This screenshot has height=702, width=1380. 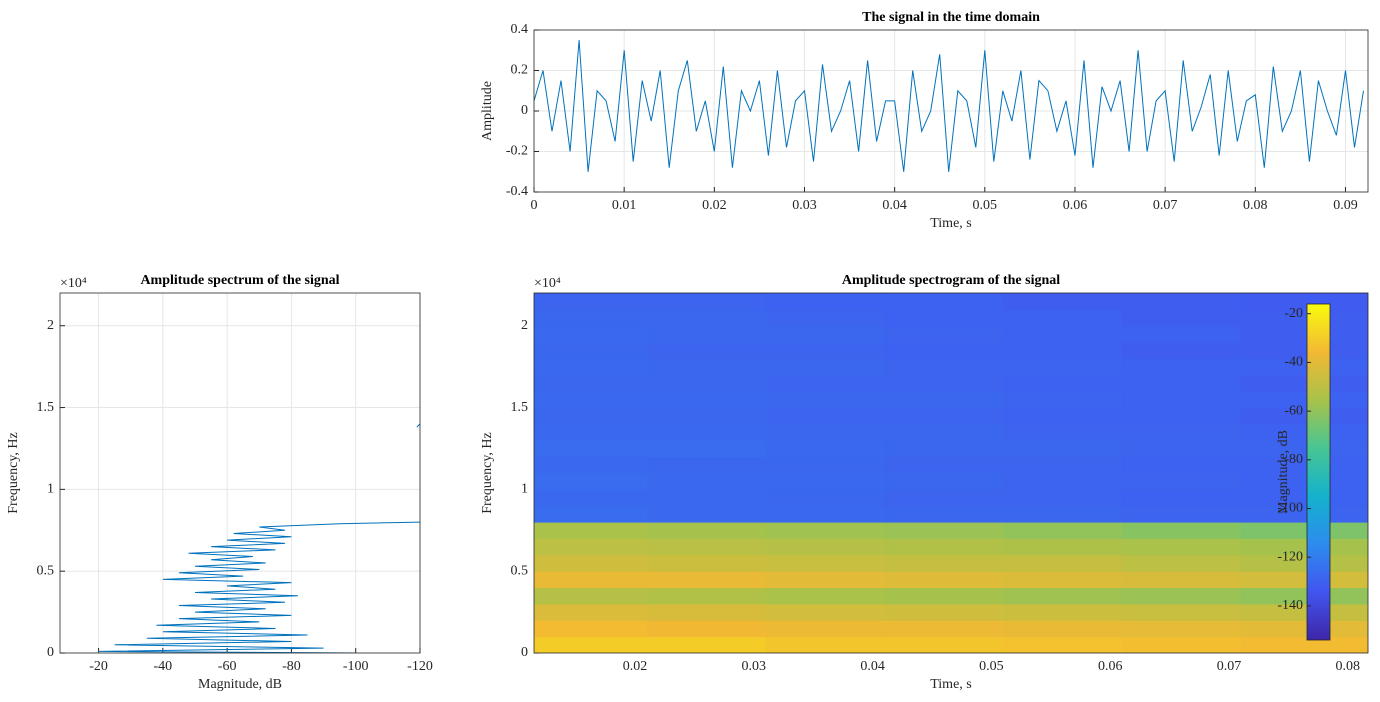 I want to click on colorbar-tick-label: -80, so click(x=1293, y=459).